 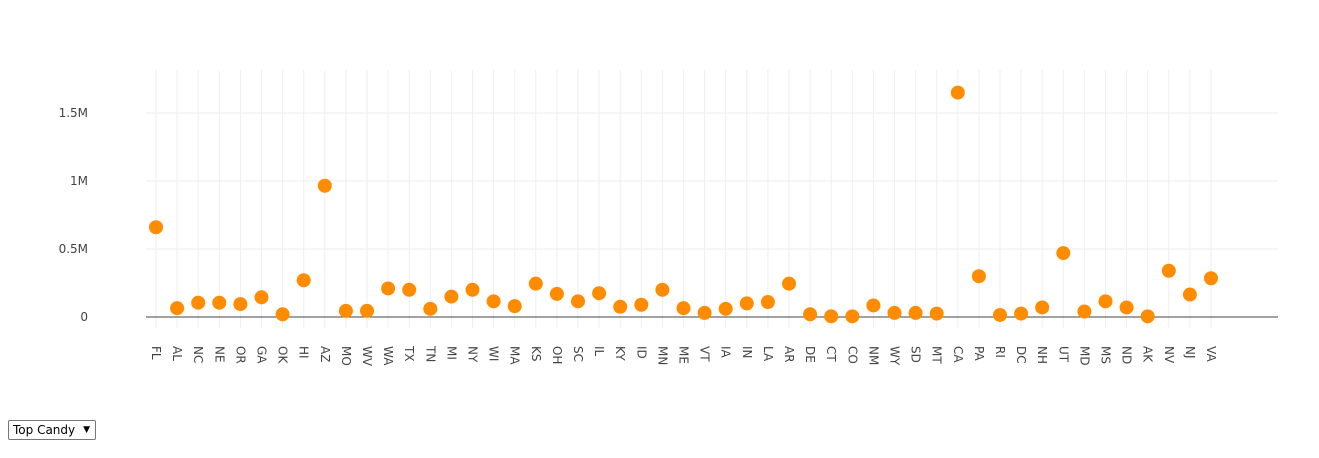 I want to click on x-tick-label: NJ, so click(x=1190, y=352).